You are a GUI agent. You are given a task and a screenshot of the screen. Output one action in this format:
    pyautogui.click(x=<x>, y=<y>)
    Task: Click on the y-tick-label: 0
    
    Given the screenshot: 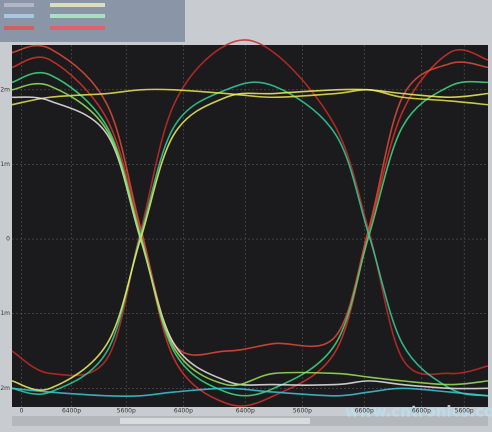 What is the action you would take?
    pyautogui.click(x=8, y=239)
    